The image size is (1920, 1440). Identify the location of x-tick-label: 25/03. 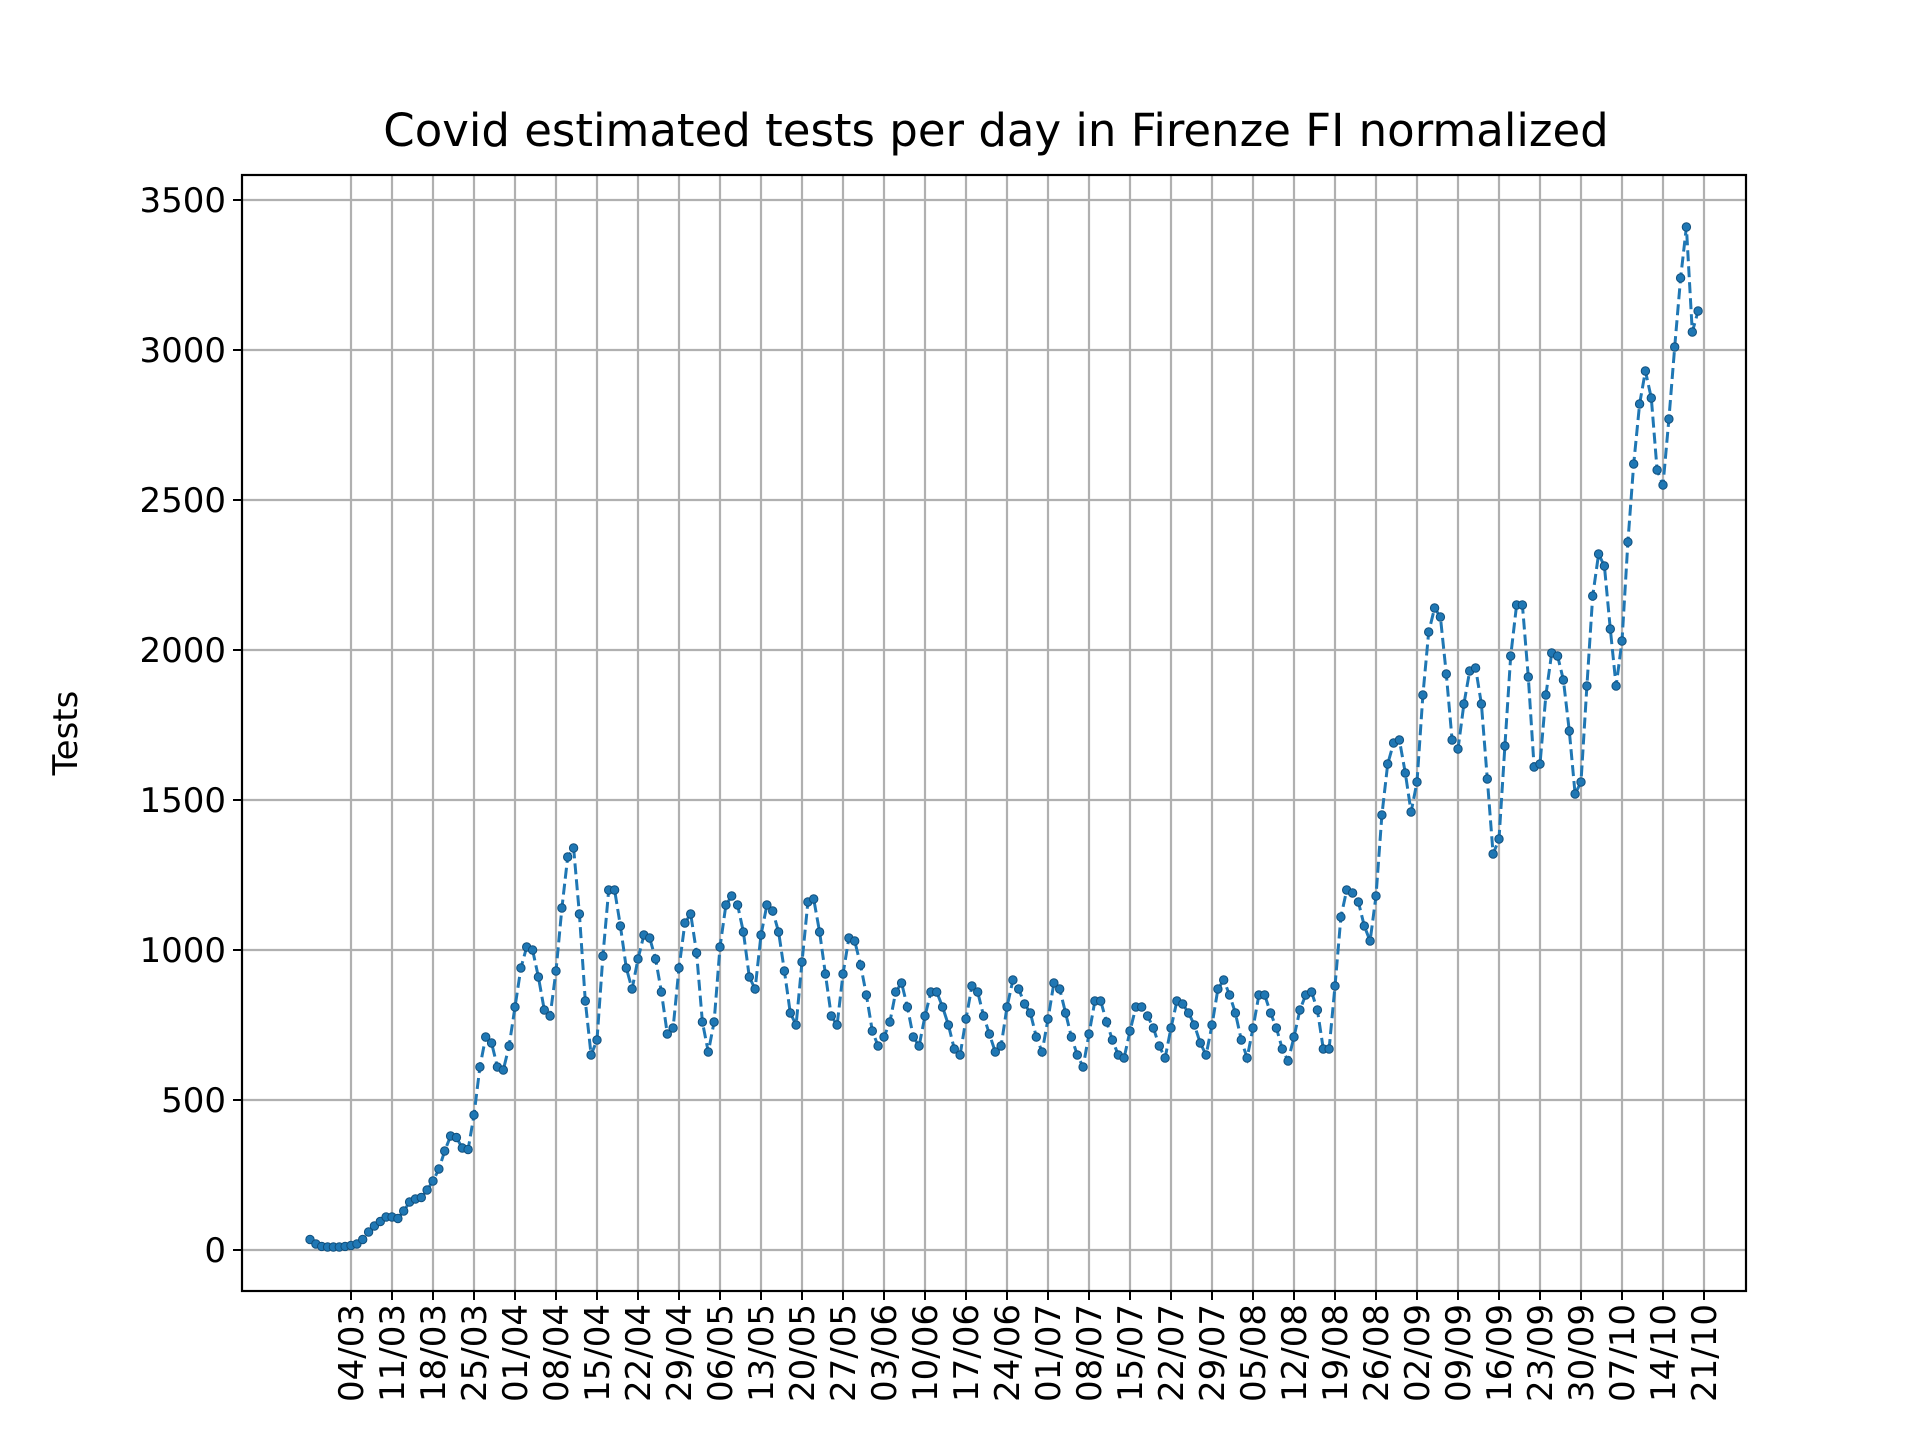
(475, 1353).